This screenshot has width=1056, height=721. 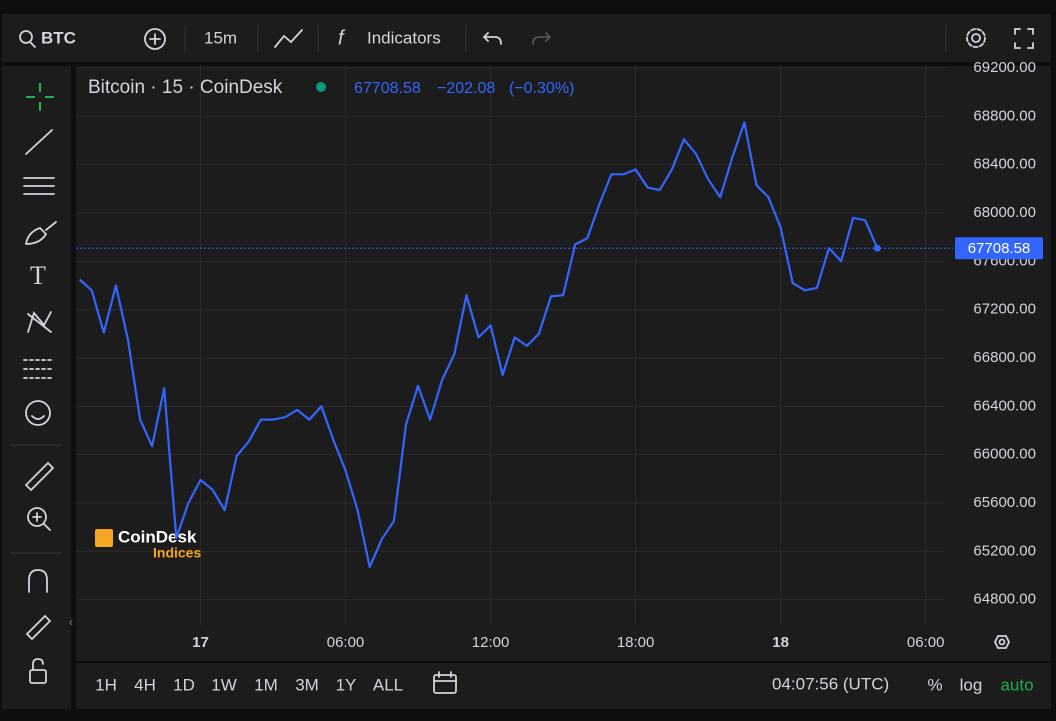 I want to click on y-tick-label: 66800.00, so click(x=1004, y=357).